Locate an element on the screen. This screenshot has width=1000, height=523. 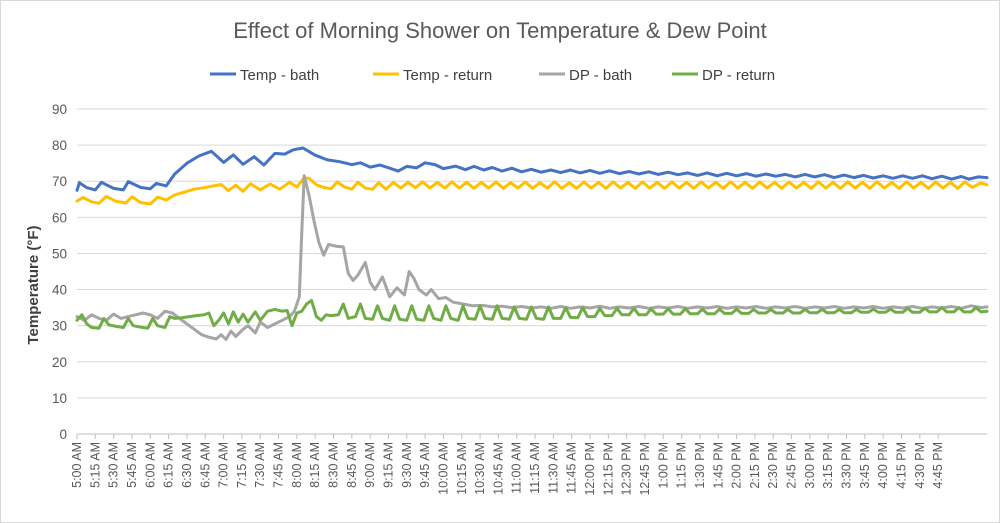
x-tick-label: 5:00 AM is located at coordinates (77, 465).